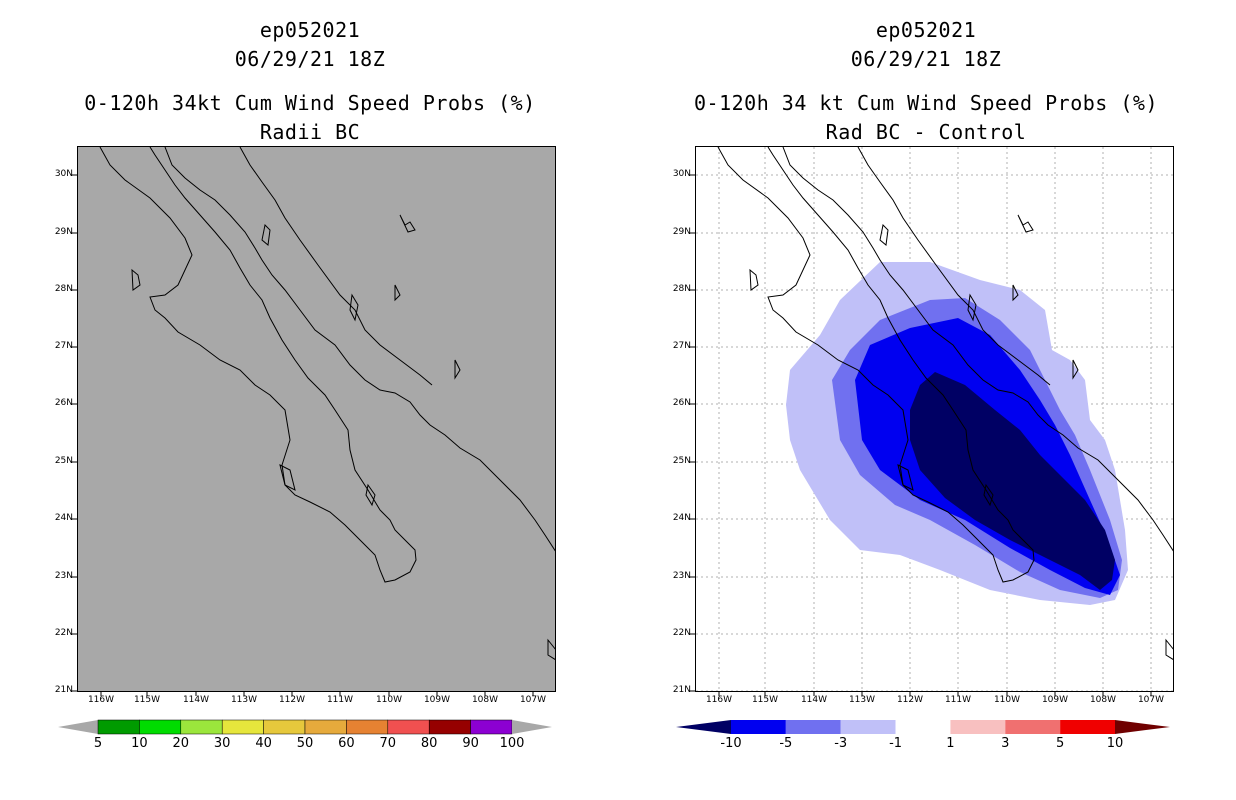  I want to click on right-title: 0-120h 34 kt Cum Wind Speed Probs (%), so click(926, 103).